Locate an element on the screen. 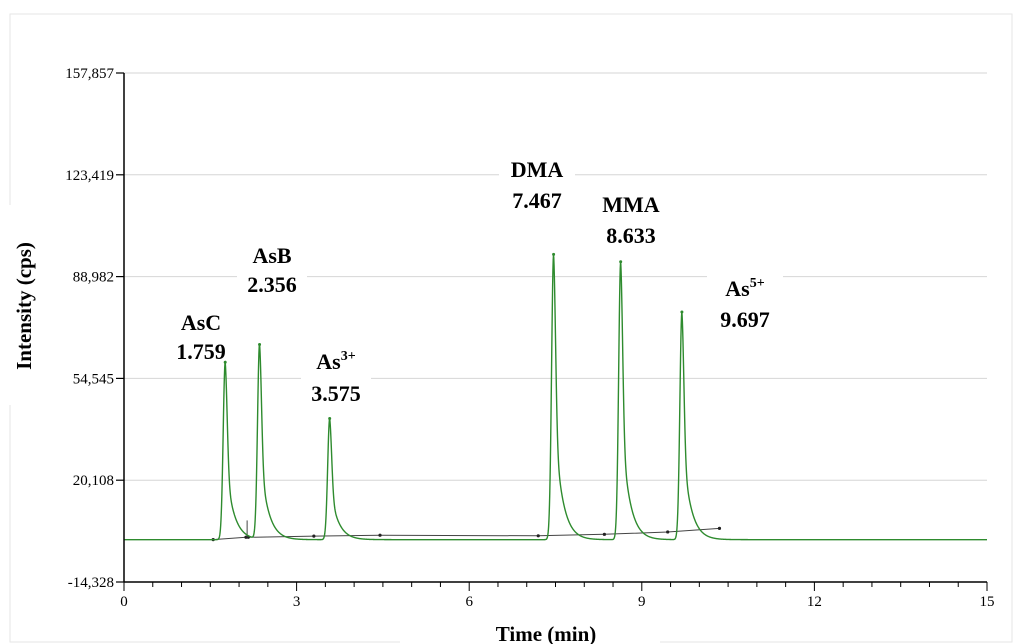 This screenshot has height=644, width=1020. x-tick-label: 12 is located at coordinates (814, 602).